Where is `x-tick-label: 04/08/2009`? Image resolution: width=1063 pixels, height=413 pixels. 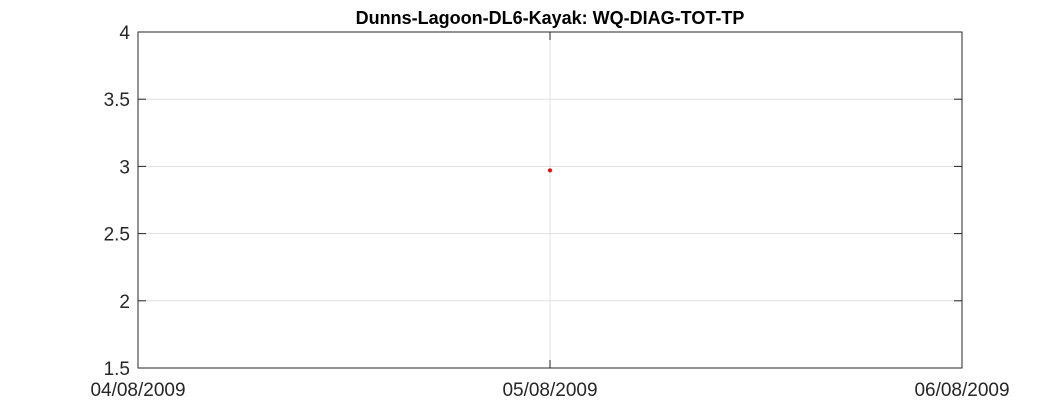 x-tick-label: 04/08/2009 is located at coordinates (137, 390).